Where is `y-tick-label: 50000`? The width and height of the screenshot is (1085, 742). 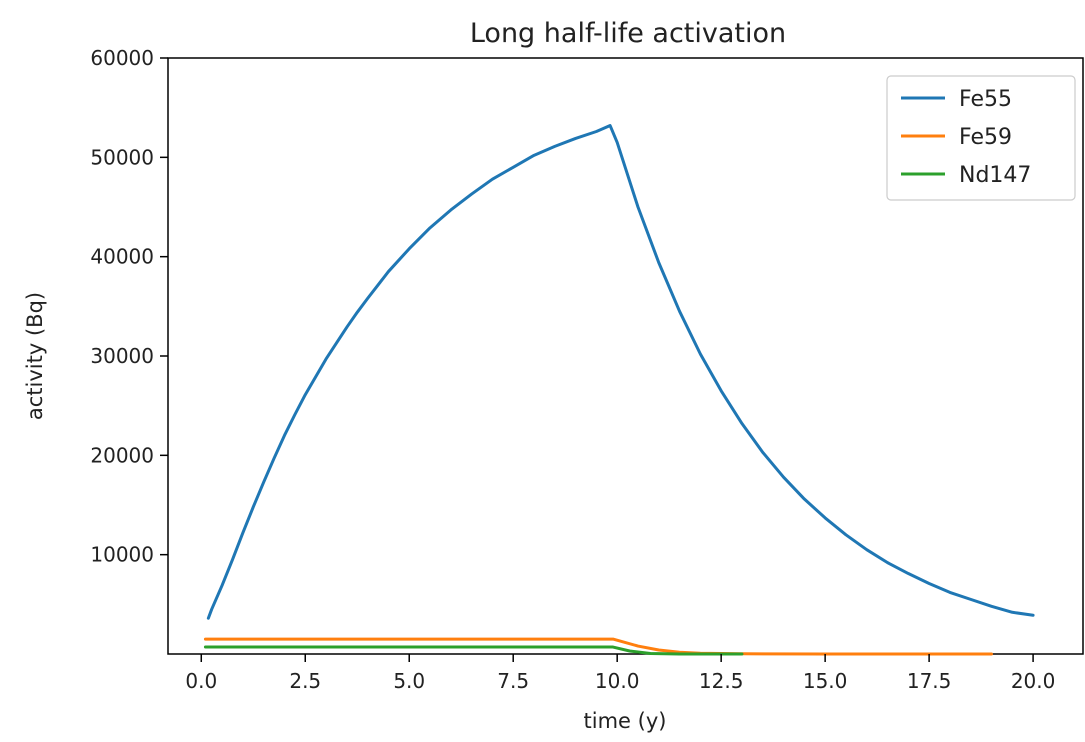 y-tick-label: 50000 is located at coordinates (122, 157).